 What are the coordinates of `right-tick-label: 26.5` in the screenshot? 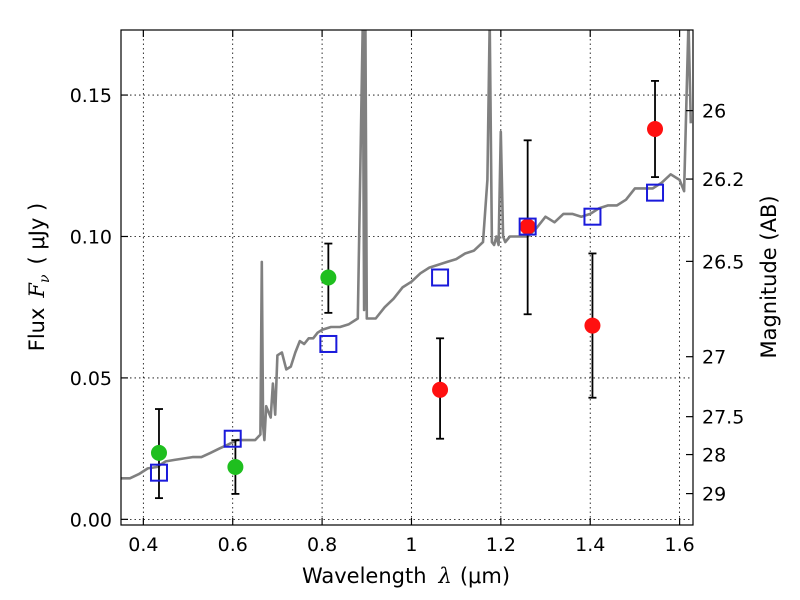 It's located at (723, 262).